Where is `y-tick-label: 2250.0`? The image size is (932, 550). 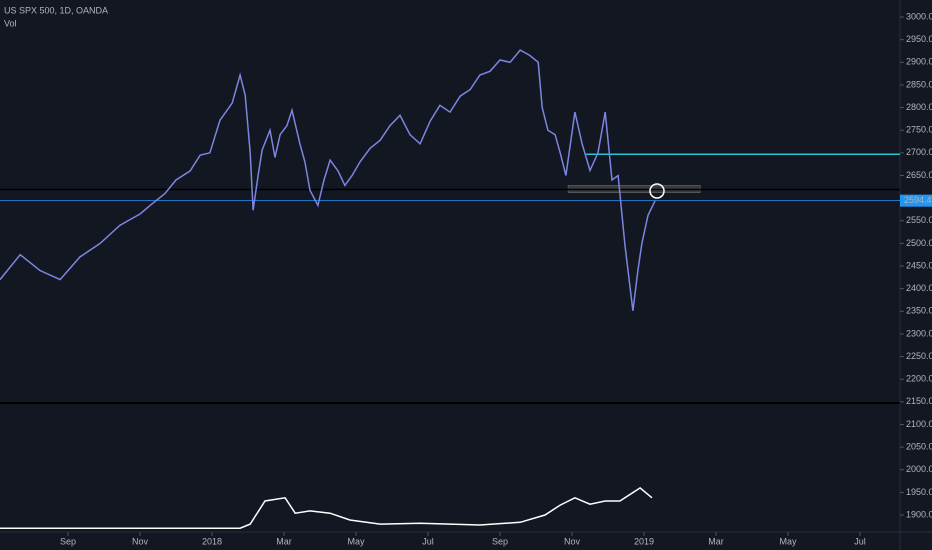
y-tick-label: 2250.0 is located at coordinates (919, 356).